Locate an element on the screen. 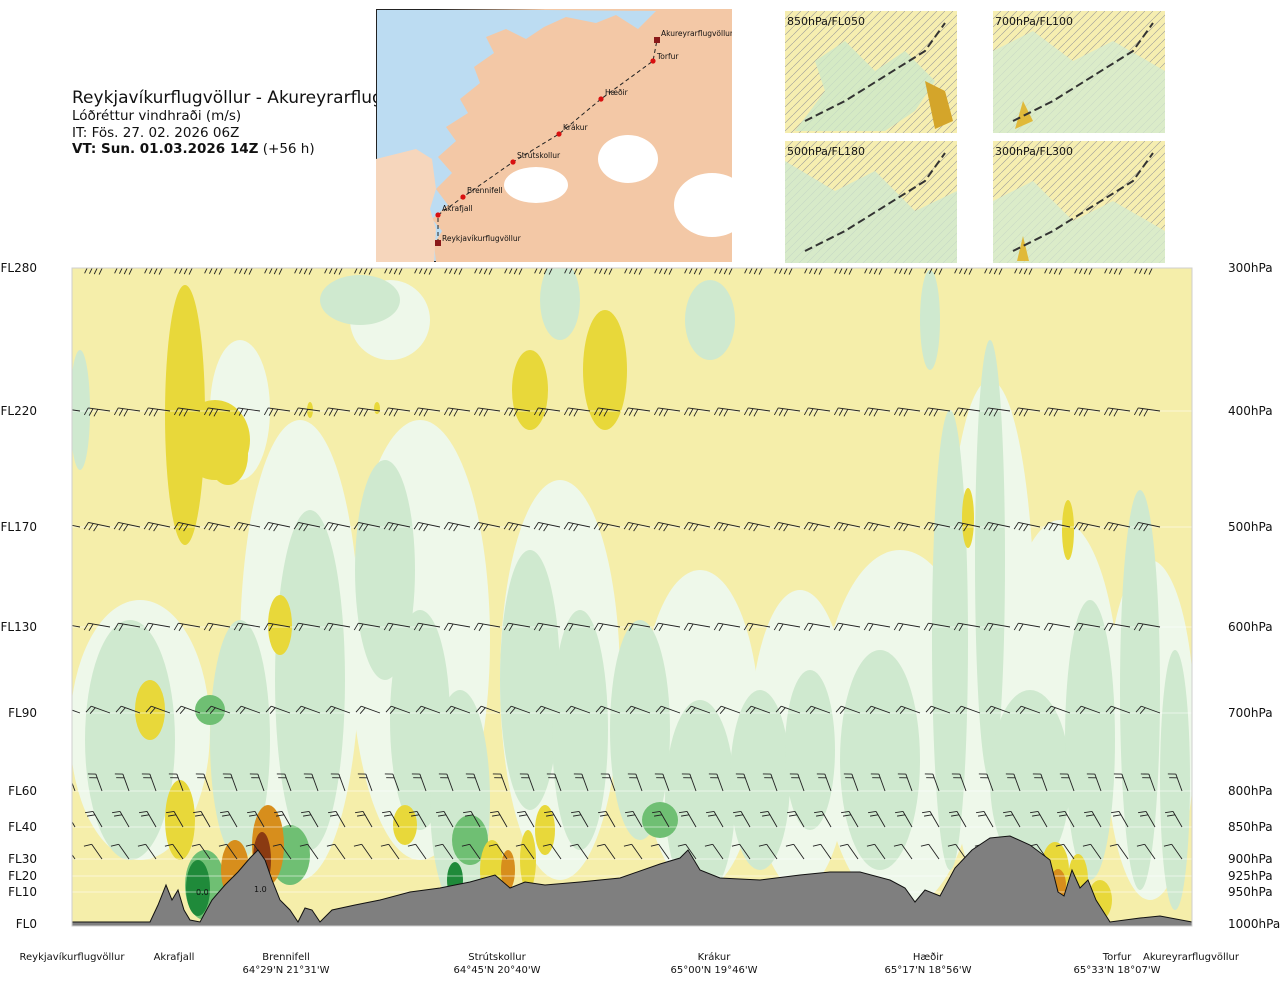 Image resolution: width=1280 pixels, height=981 pixels. y-tick-label-right: 950hPa is located at coordinates (1250, 892).